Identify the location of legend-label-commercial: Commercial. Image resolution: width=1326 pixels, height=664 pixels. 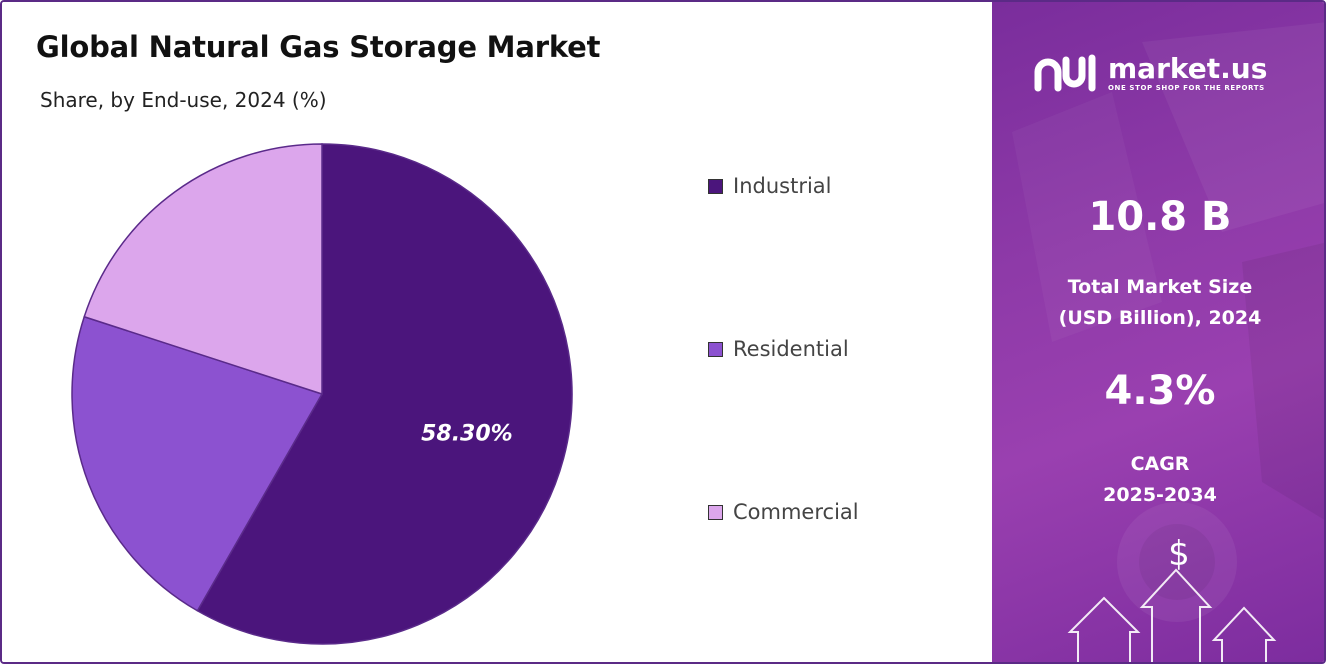
(796, 512).